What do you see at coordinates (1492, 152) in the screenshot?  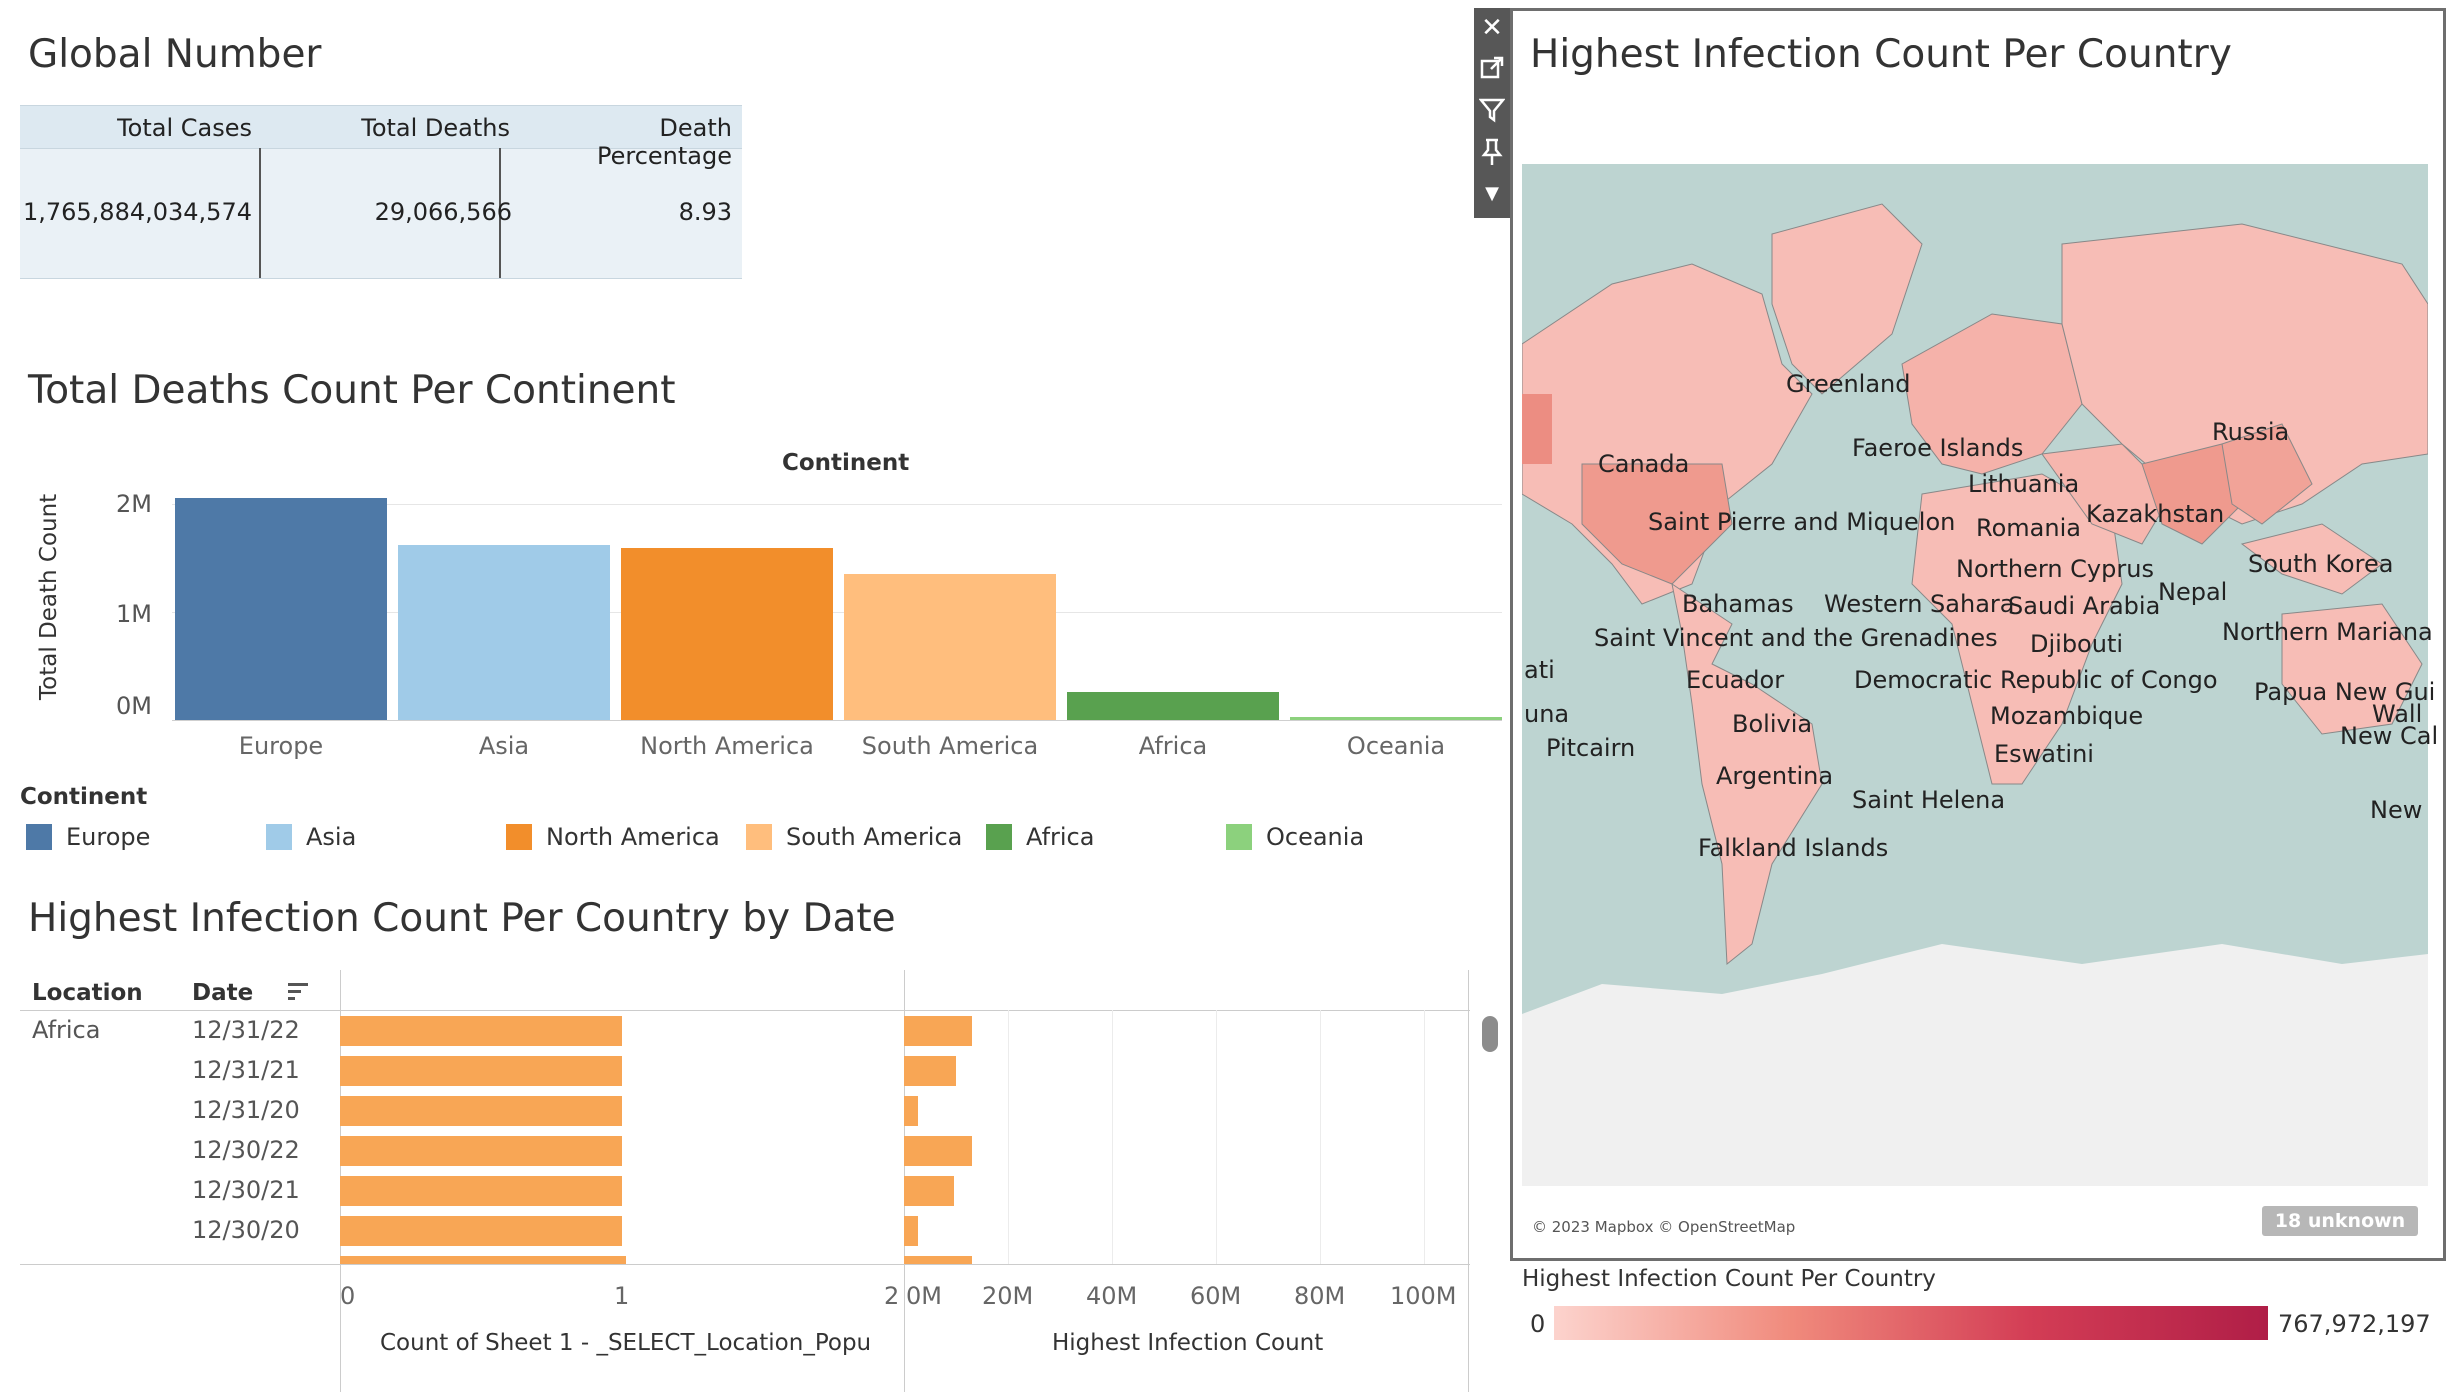 I see `pin-icon` at bounding box center [1492, 152].